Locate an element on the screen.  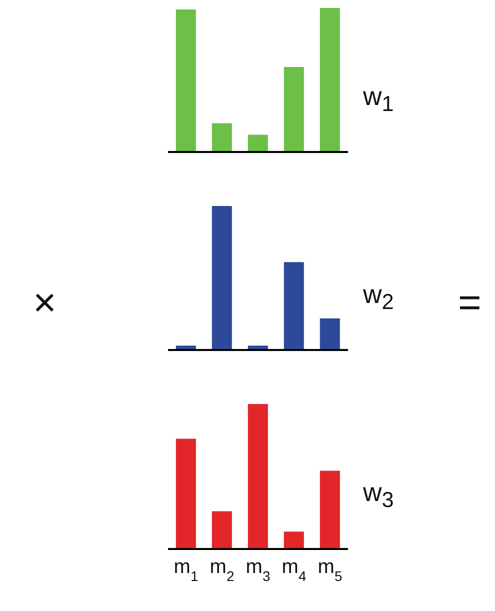
series-label: w$_{3}$ is located at coordinates (378, 494).